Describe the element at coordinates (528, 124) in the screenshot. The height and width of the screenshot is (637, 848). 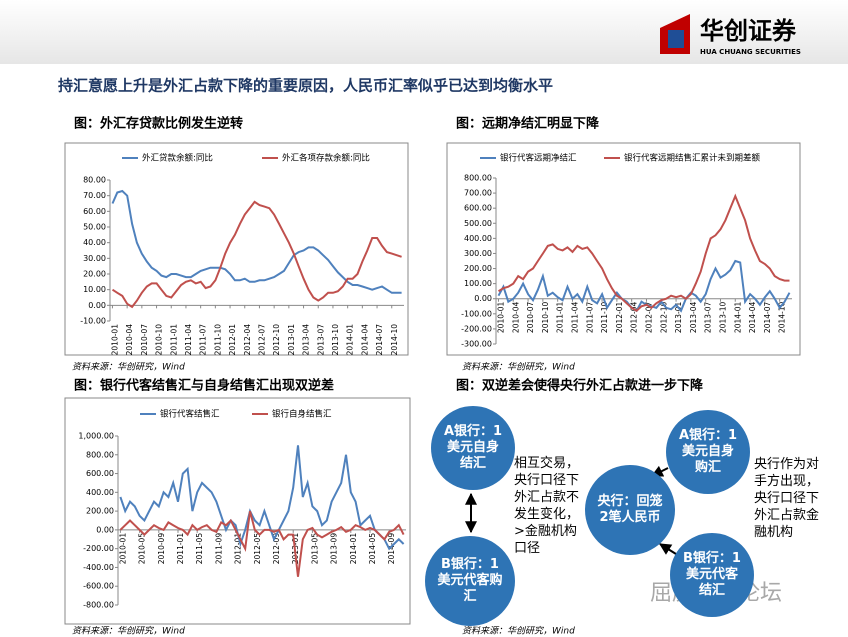
I see `figure-title: 图：远期净结汇明显下降` at that location.